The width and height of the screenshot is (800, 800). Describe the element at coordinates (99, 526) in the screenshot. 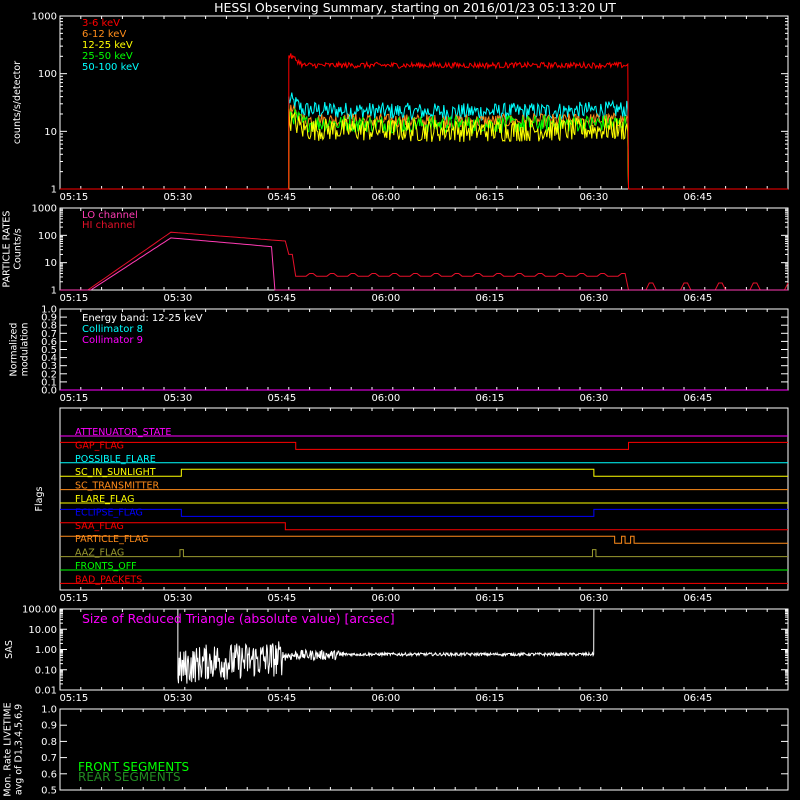

I see `flag-label-saa_flag: SAA_FLAG` at that location.